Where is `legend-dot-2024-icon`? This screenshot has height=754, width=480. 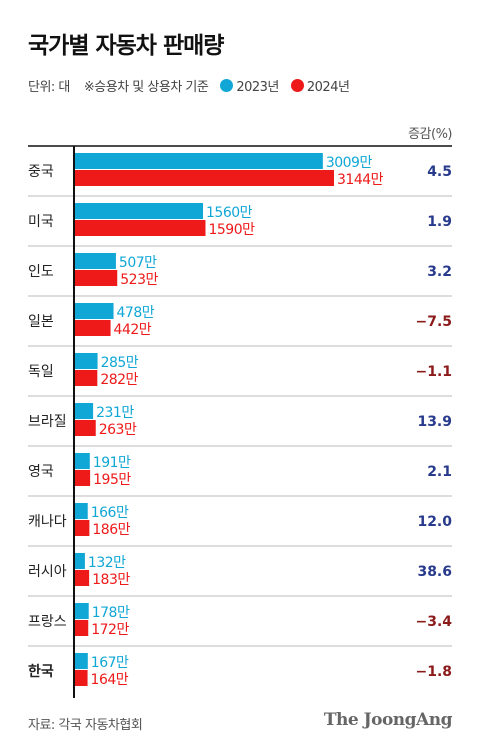
legend-dot-2024-icon is located at coordinates (297, 85).